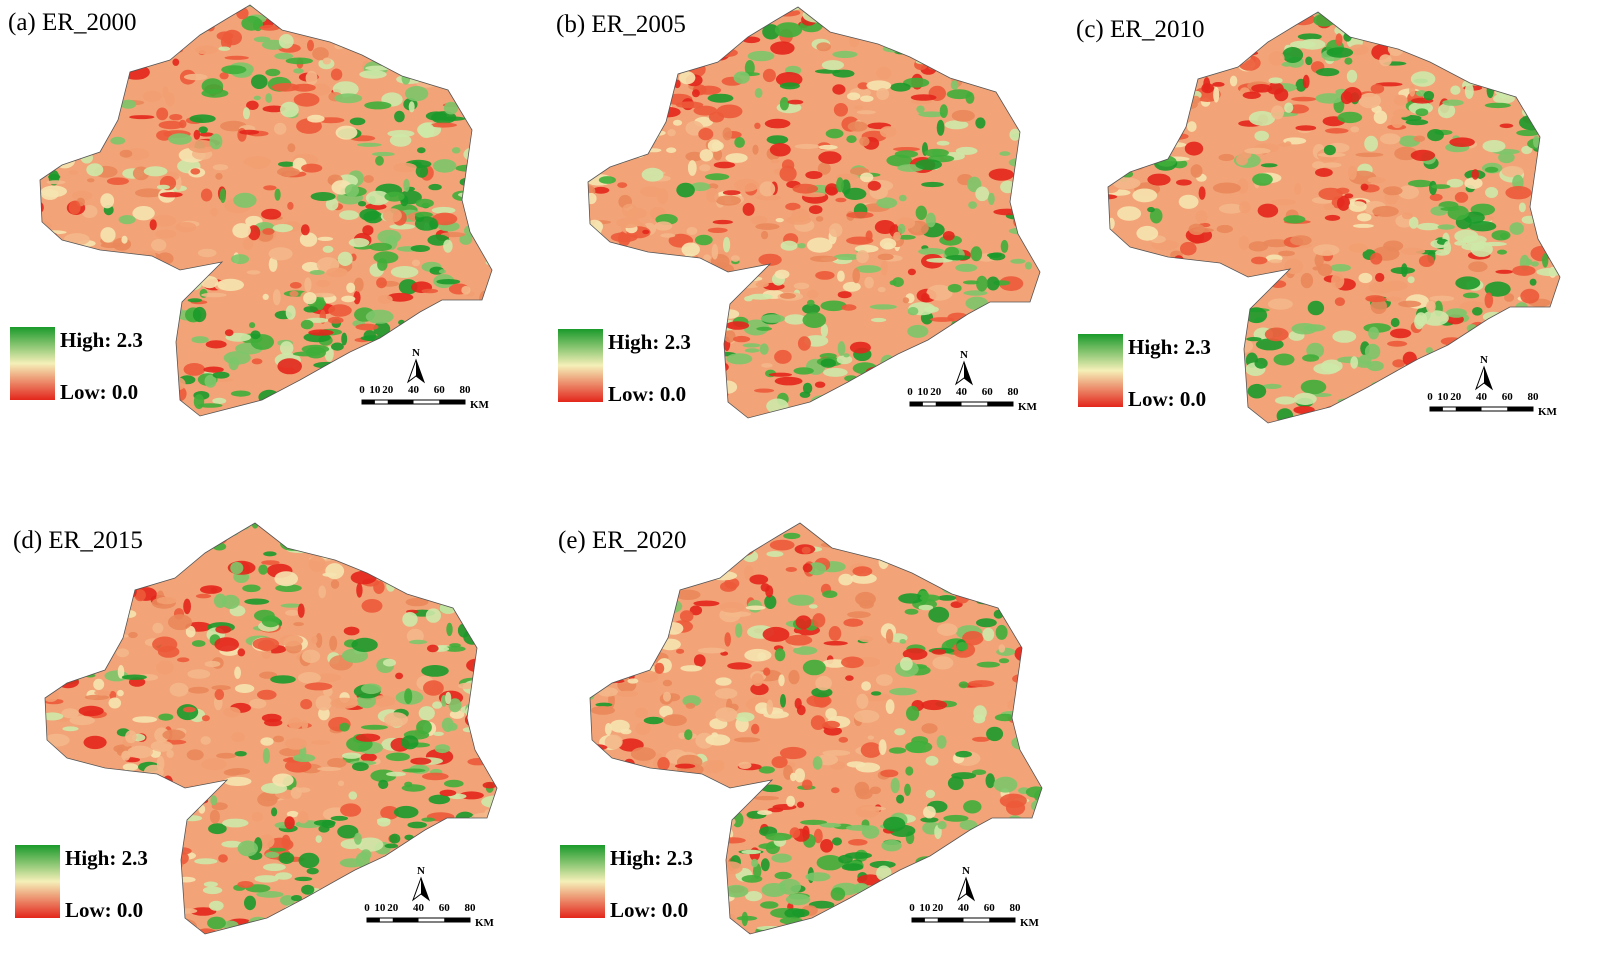 The image size is (1608, 973). I want to click on north-arrow-half, so click(425, 889).